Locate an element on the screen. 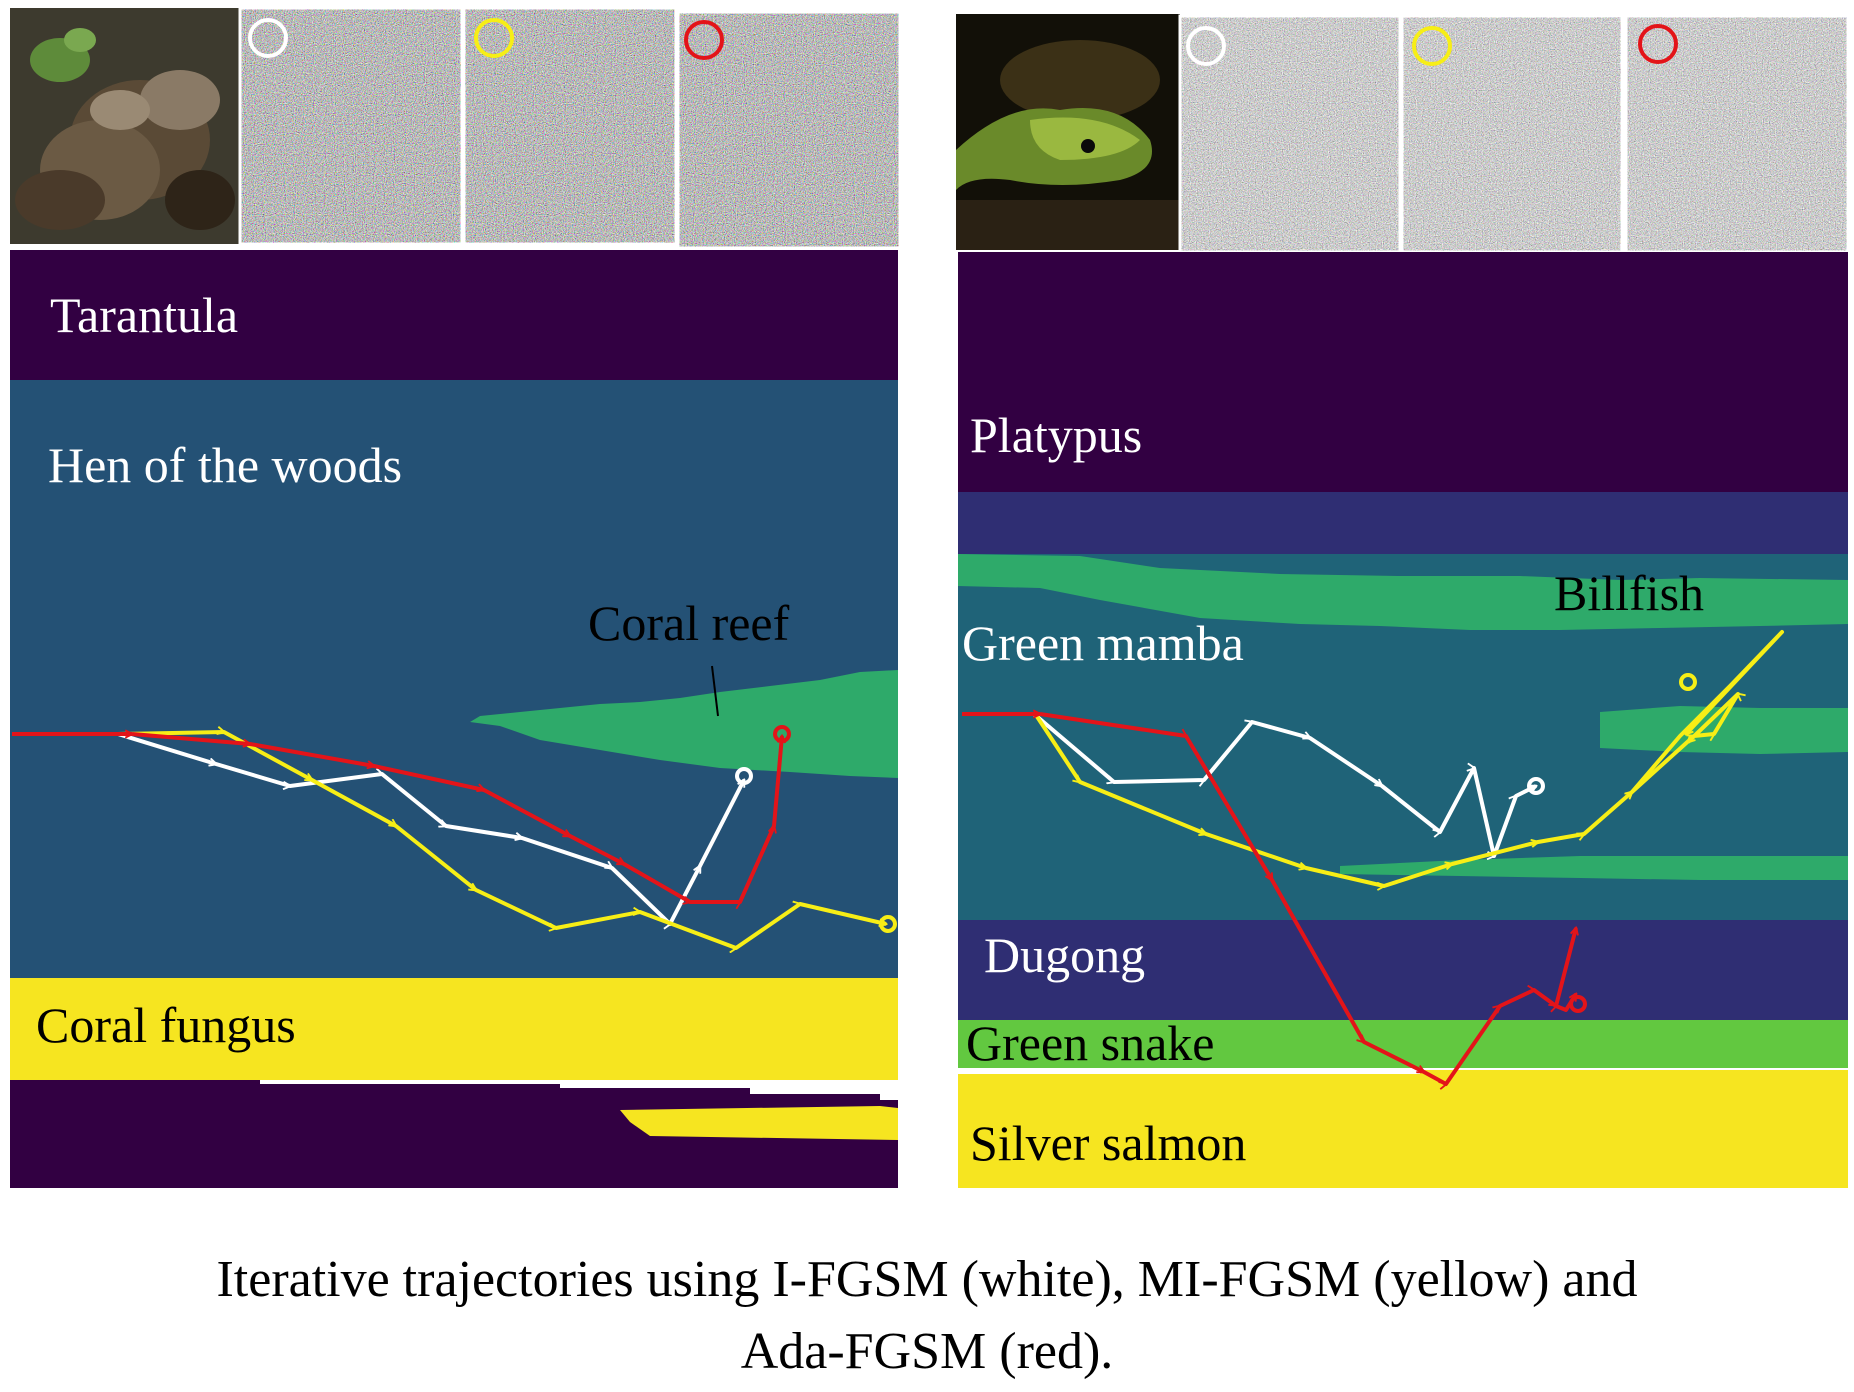  right-original-photo is located at coordinates (1068, 132).